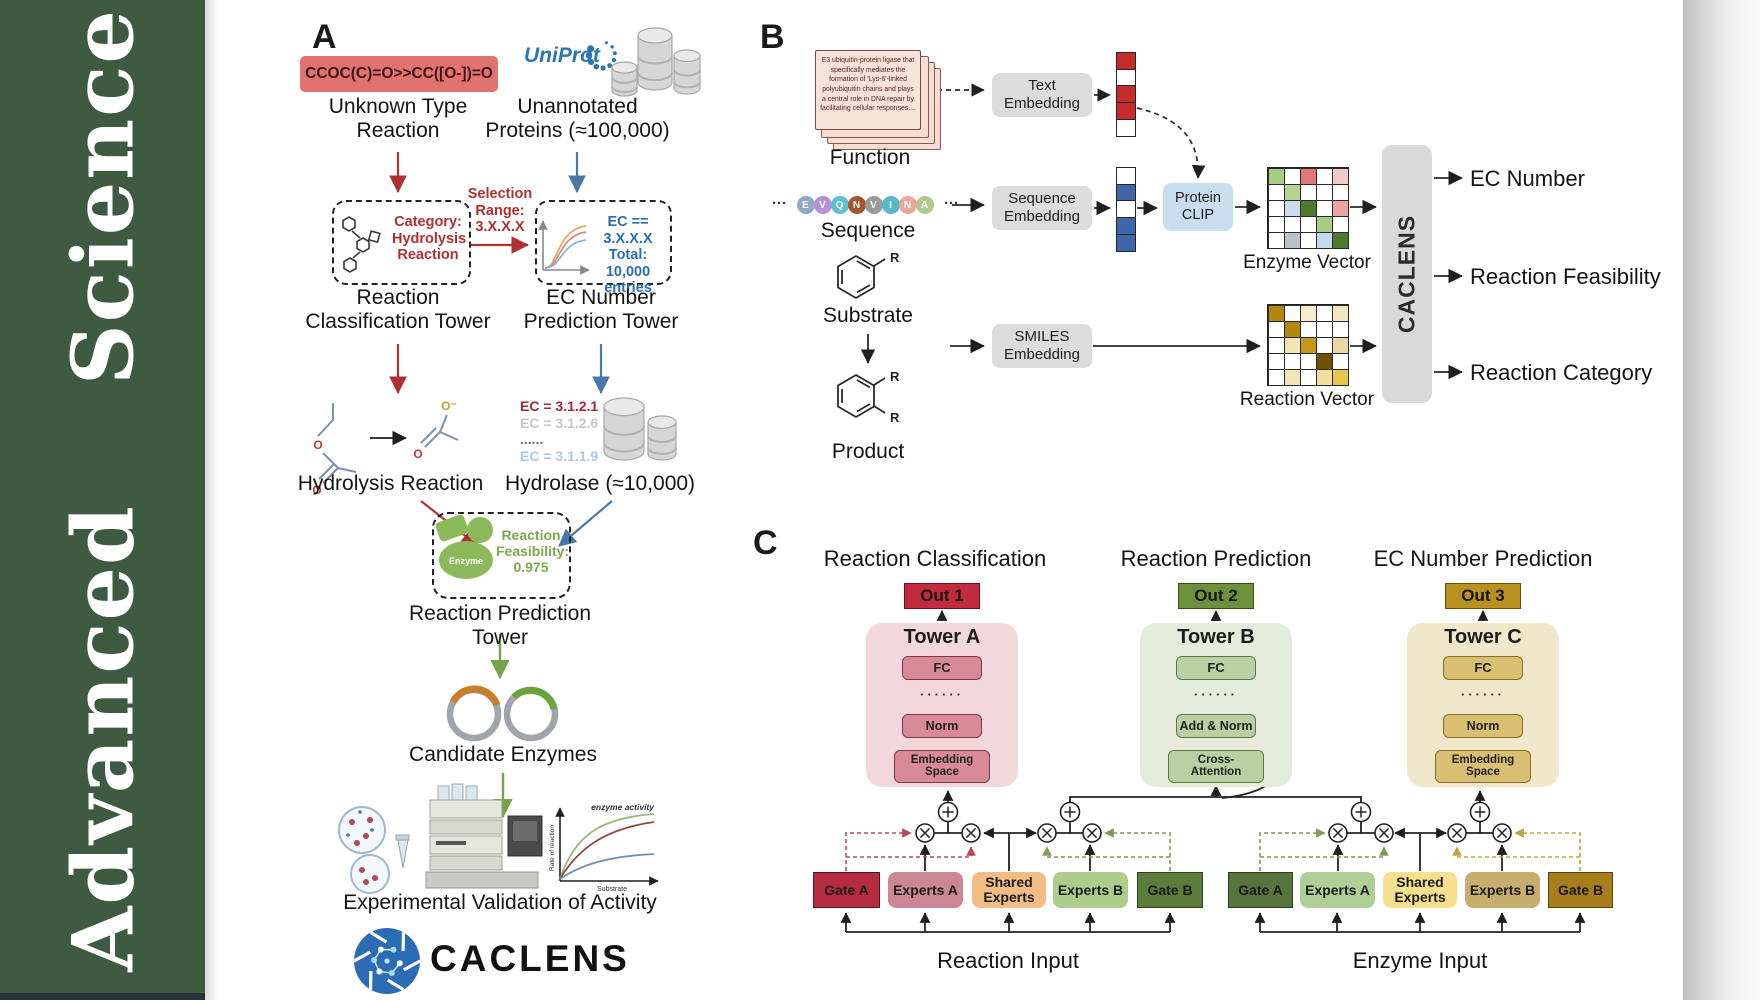 The height and width of the screenshot is (1000, 1760). What do you see at coordinates (401, 242) in the screenshot?
I see `reaction-classification-box: Category: Hydrolysis Reaction` at bounding box center [401, 242].